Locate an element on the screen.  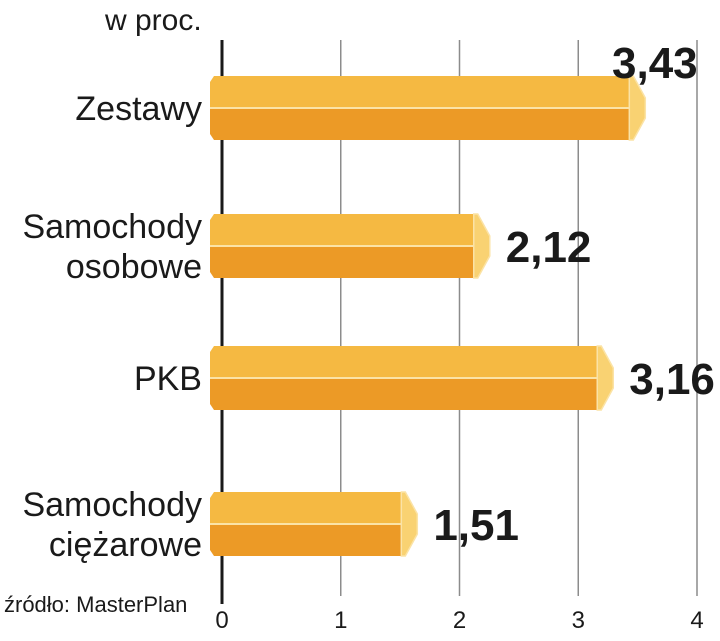
category-label-2-0: PKB is located at coordinates (168, 379).